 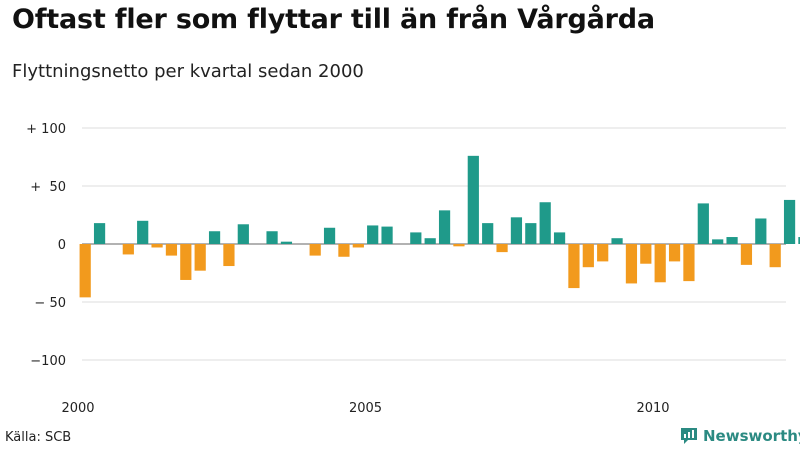 What do you see at coordinates (50, 303) in the screenshot?
I see `y-tick-label: − 50` at bounding box center [50, 303].